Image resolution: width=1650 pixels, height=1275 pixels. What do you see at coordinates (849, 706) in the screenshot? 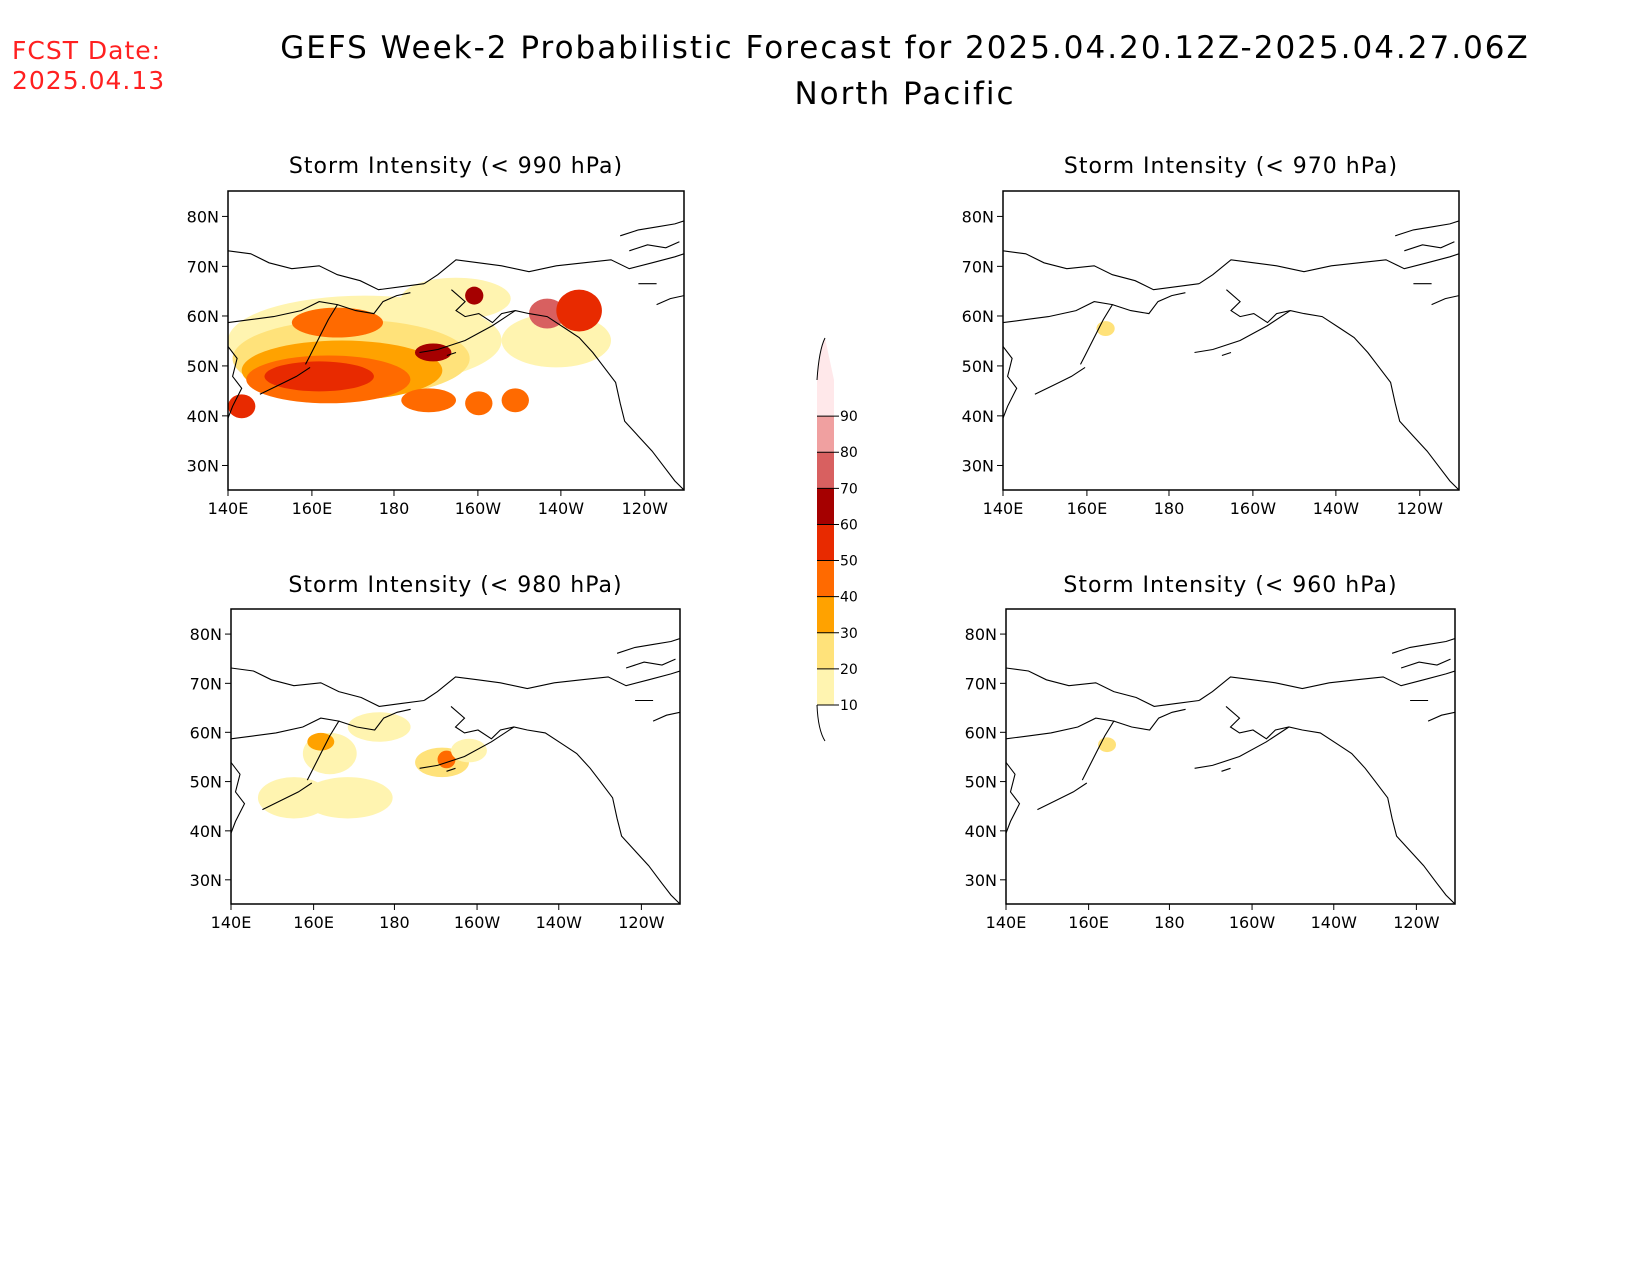
I see `colorbar-label: 10` at bounding box center [849, 706].